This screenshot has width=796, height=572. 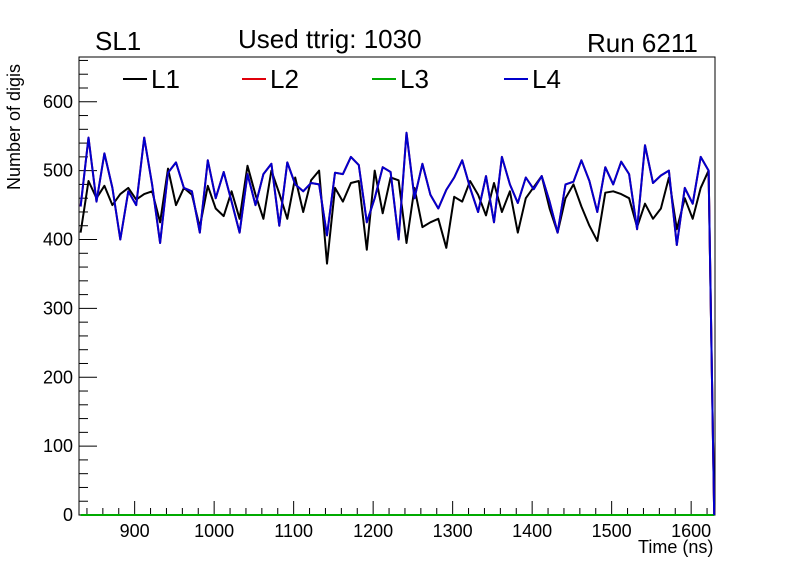 What do you see at coordinates (612, 531) in the screenshot?
I see `x-tick-label: 1500` at bounding box center [612, 531].